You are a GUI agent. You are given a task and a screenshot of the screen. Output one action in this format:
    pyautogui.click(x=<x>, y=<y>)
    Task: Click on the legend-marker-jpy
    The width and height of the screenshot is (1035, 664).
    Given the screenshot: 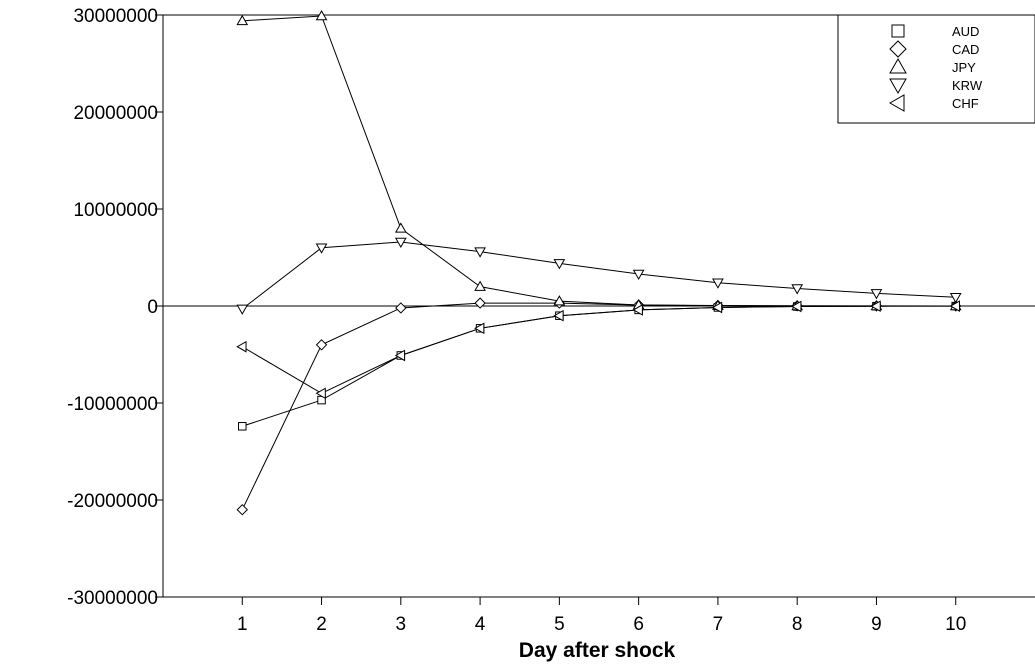 What is the action you would take?
    pyautogui.click(x=898, y=65)
    